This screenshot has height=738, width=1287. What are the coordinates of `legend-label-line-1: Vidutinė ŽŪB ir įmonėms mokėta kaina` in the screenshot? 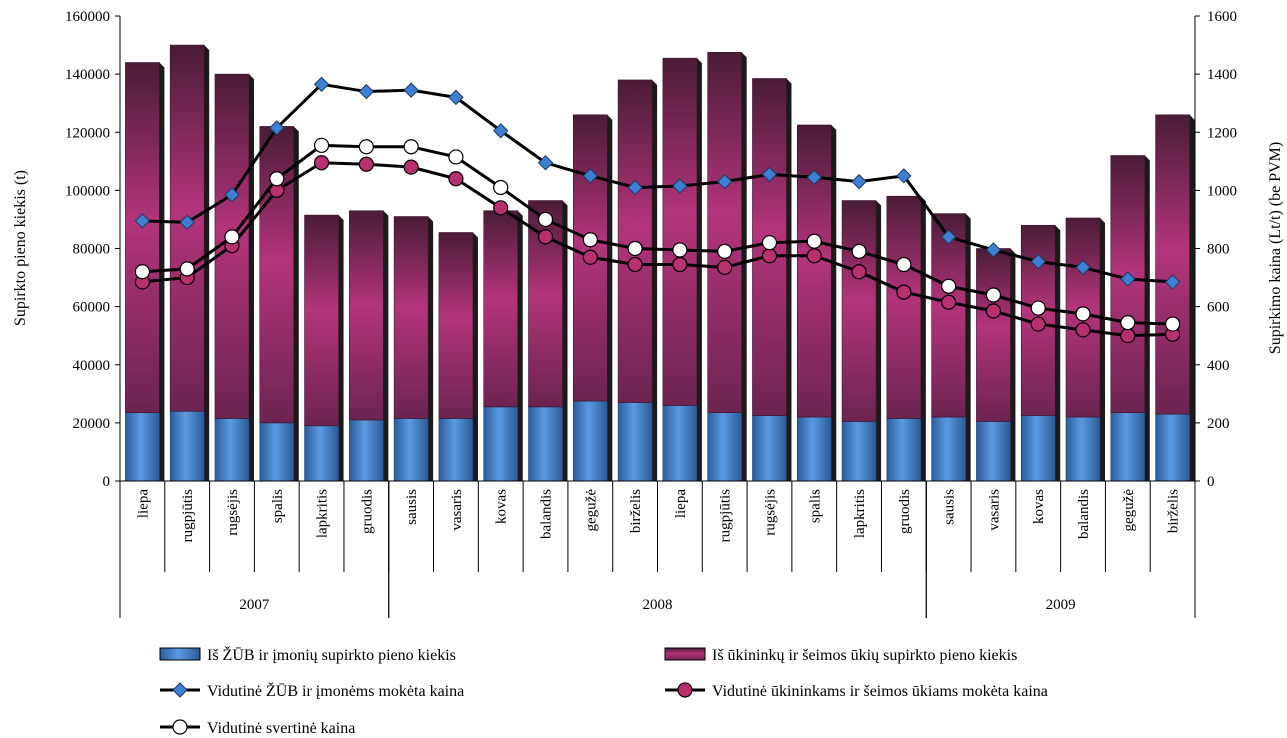 It's located at (335, 690).